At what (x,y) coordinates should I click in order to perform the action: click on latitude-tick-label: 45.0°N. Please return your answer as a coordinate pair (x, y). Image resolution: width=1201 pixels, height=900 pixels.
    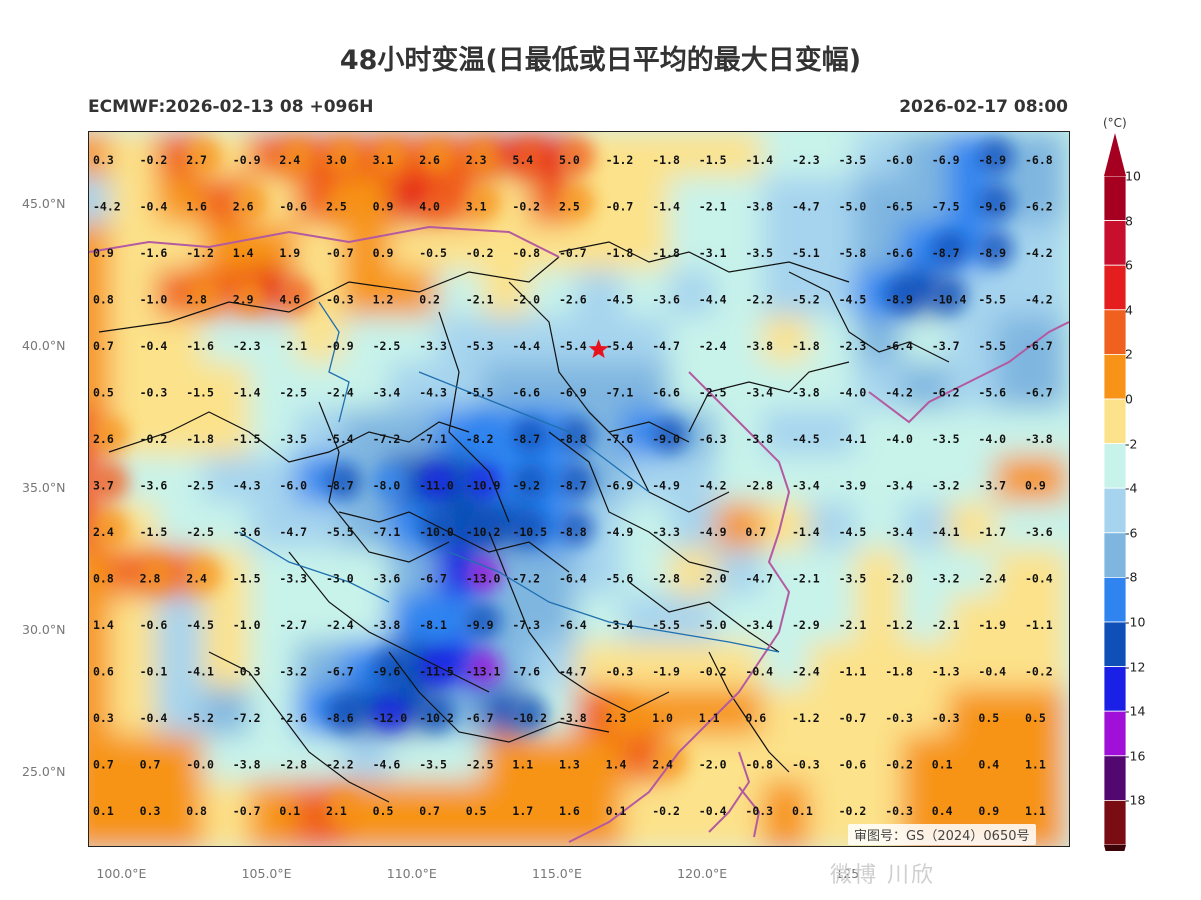
    Looking at the image, I should click on (44, 203).